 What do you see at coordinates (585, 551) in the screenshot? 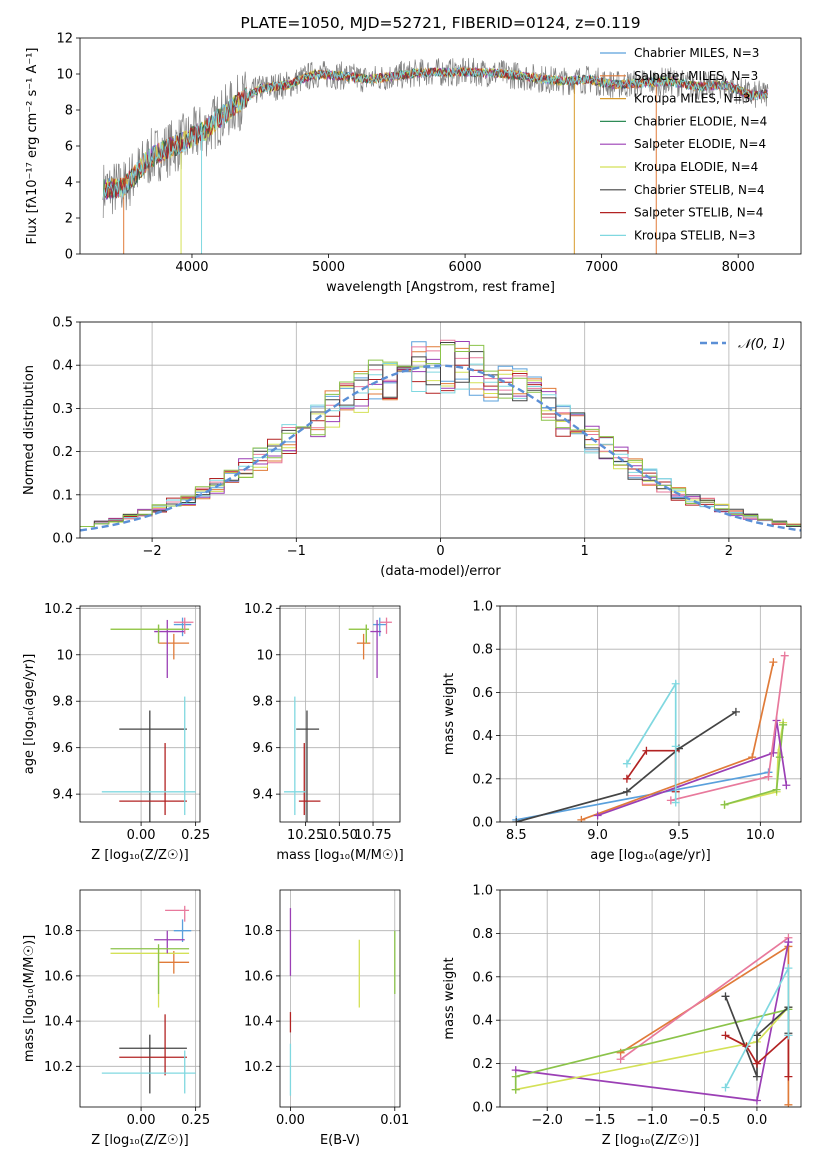
I see `x-tick-label: 1` at bounding box center [585, 551].